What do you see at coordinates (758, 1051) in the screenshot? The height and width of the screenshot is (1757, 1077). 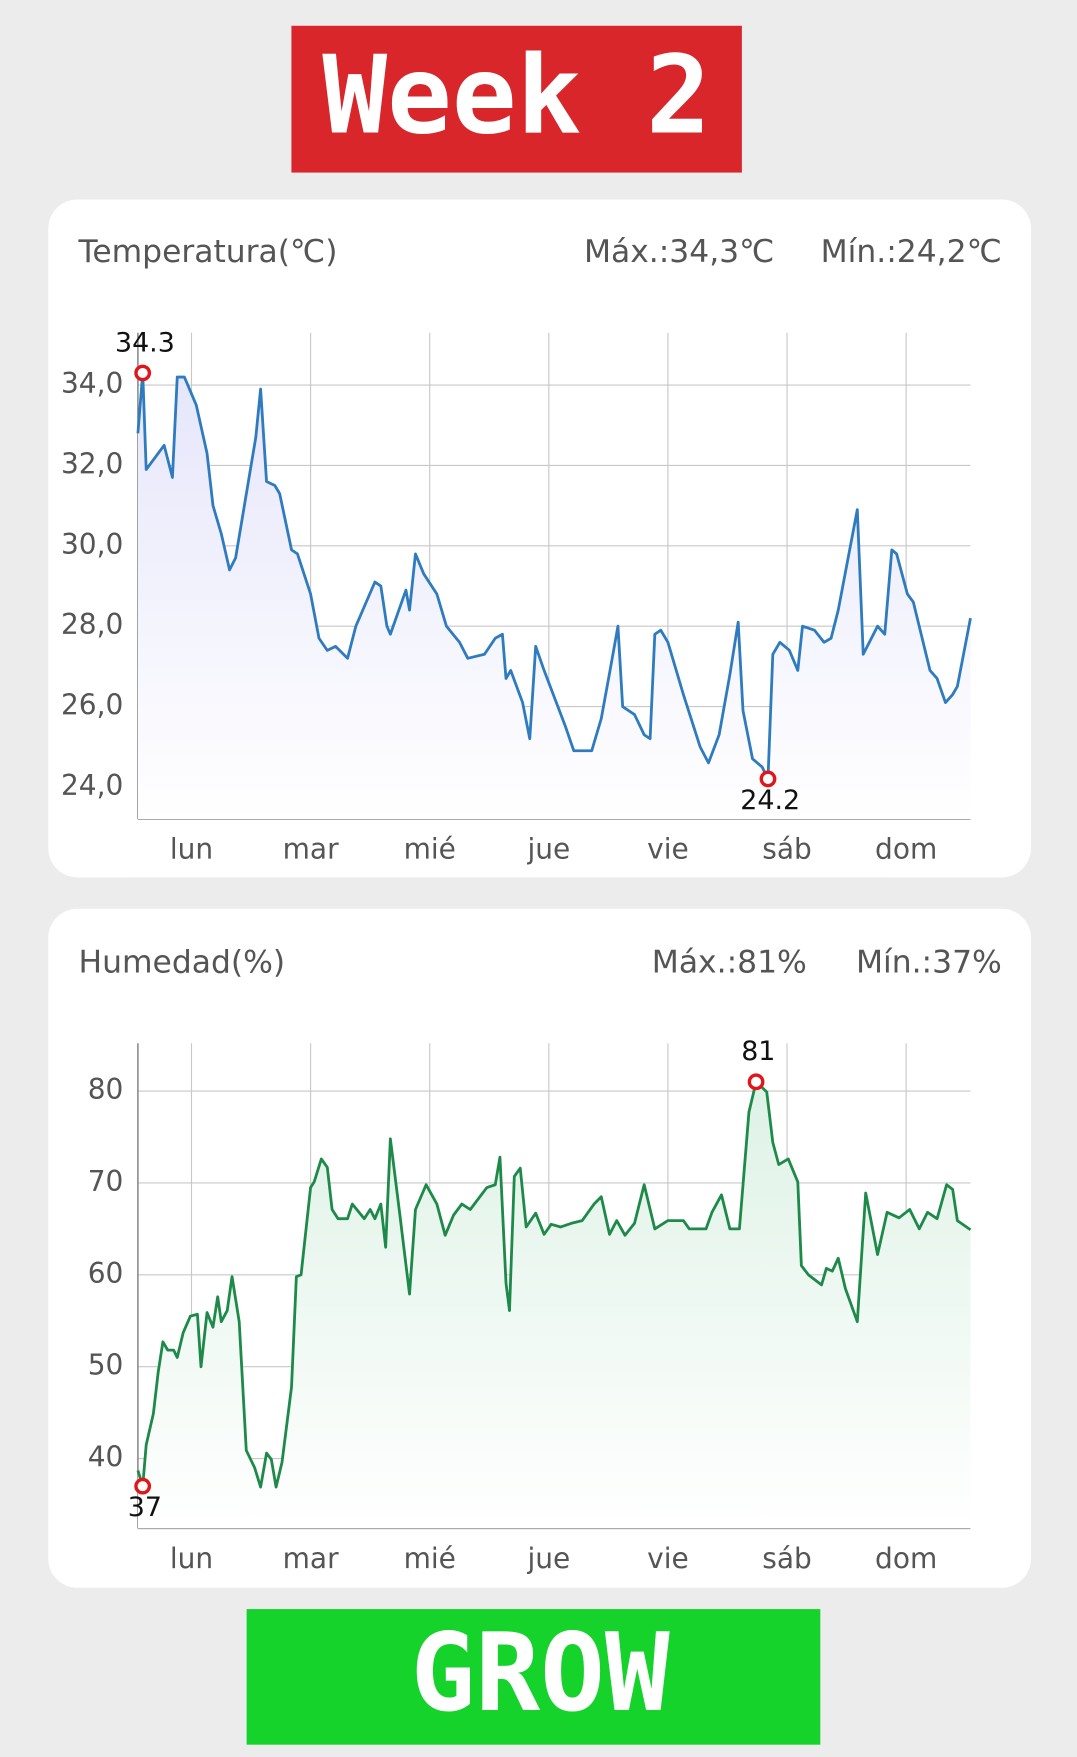 I see `extreme-label: 81` at bounding box center [758, 1051].